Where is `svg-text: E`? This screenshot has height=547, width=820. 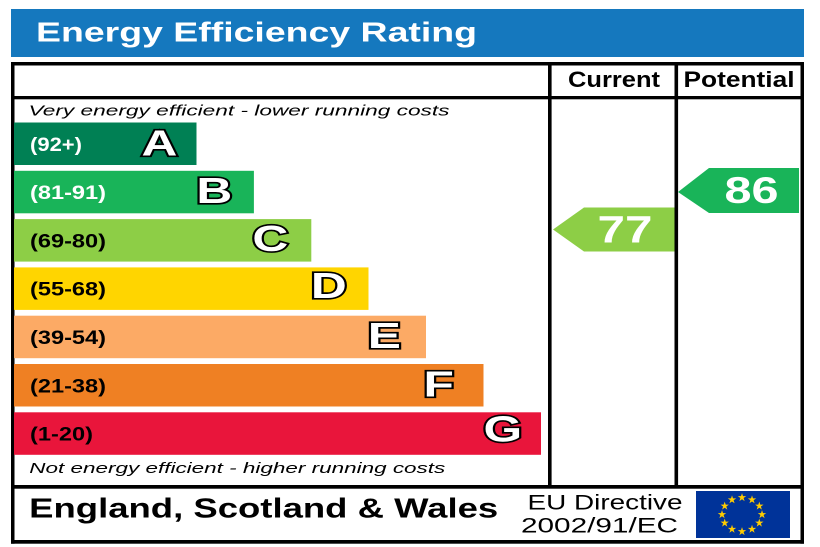 svg-text: E is located at coordinates (384, 337).